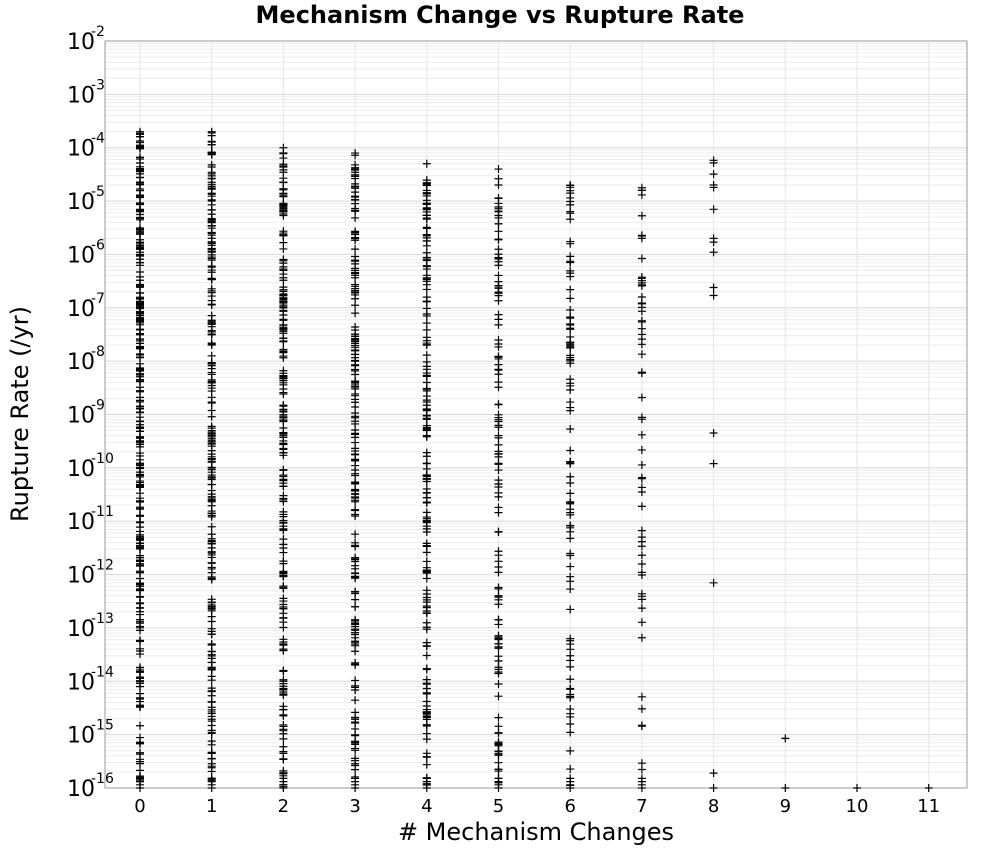  Describe the element at coordinates (211, 806) in the screenshot. I see `x-tick-label: 1` at that location.